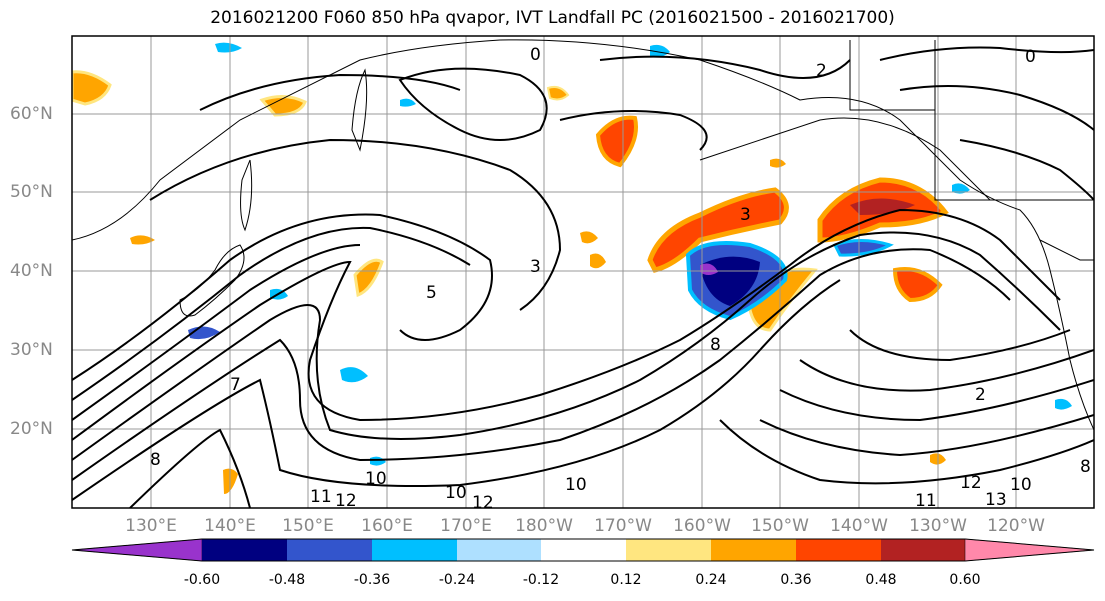  I want to click on lat-label: 20°N, so click(31, 429).